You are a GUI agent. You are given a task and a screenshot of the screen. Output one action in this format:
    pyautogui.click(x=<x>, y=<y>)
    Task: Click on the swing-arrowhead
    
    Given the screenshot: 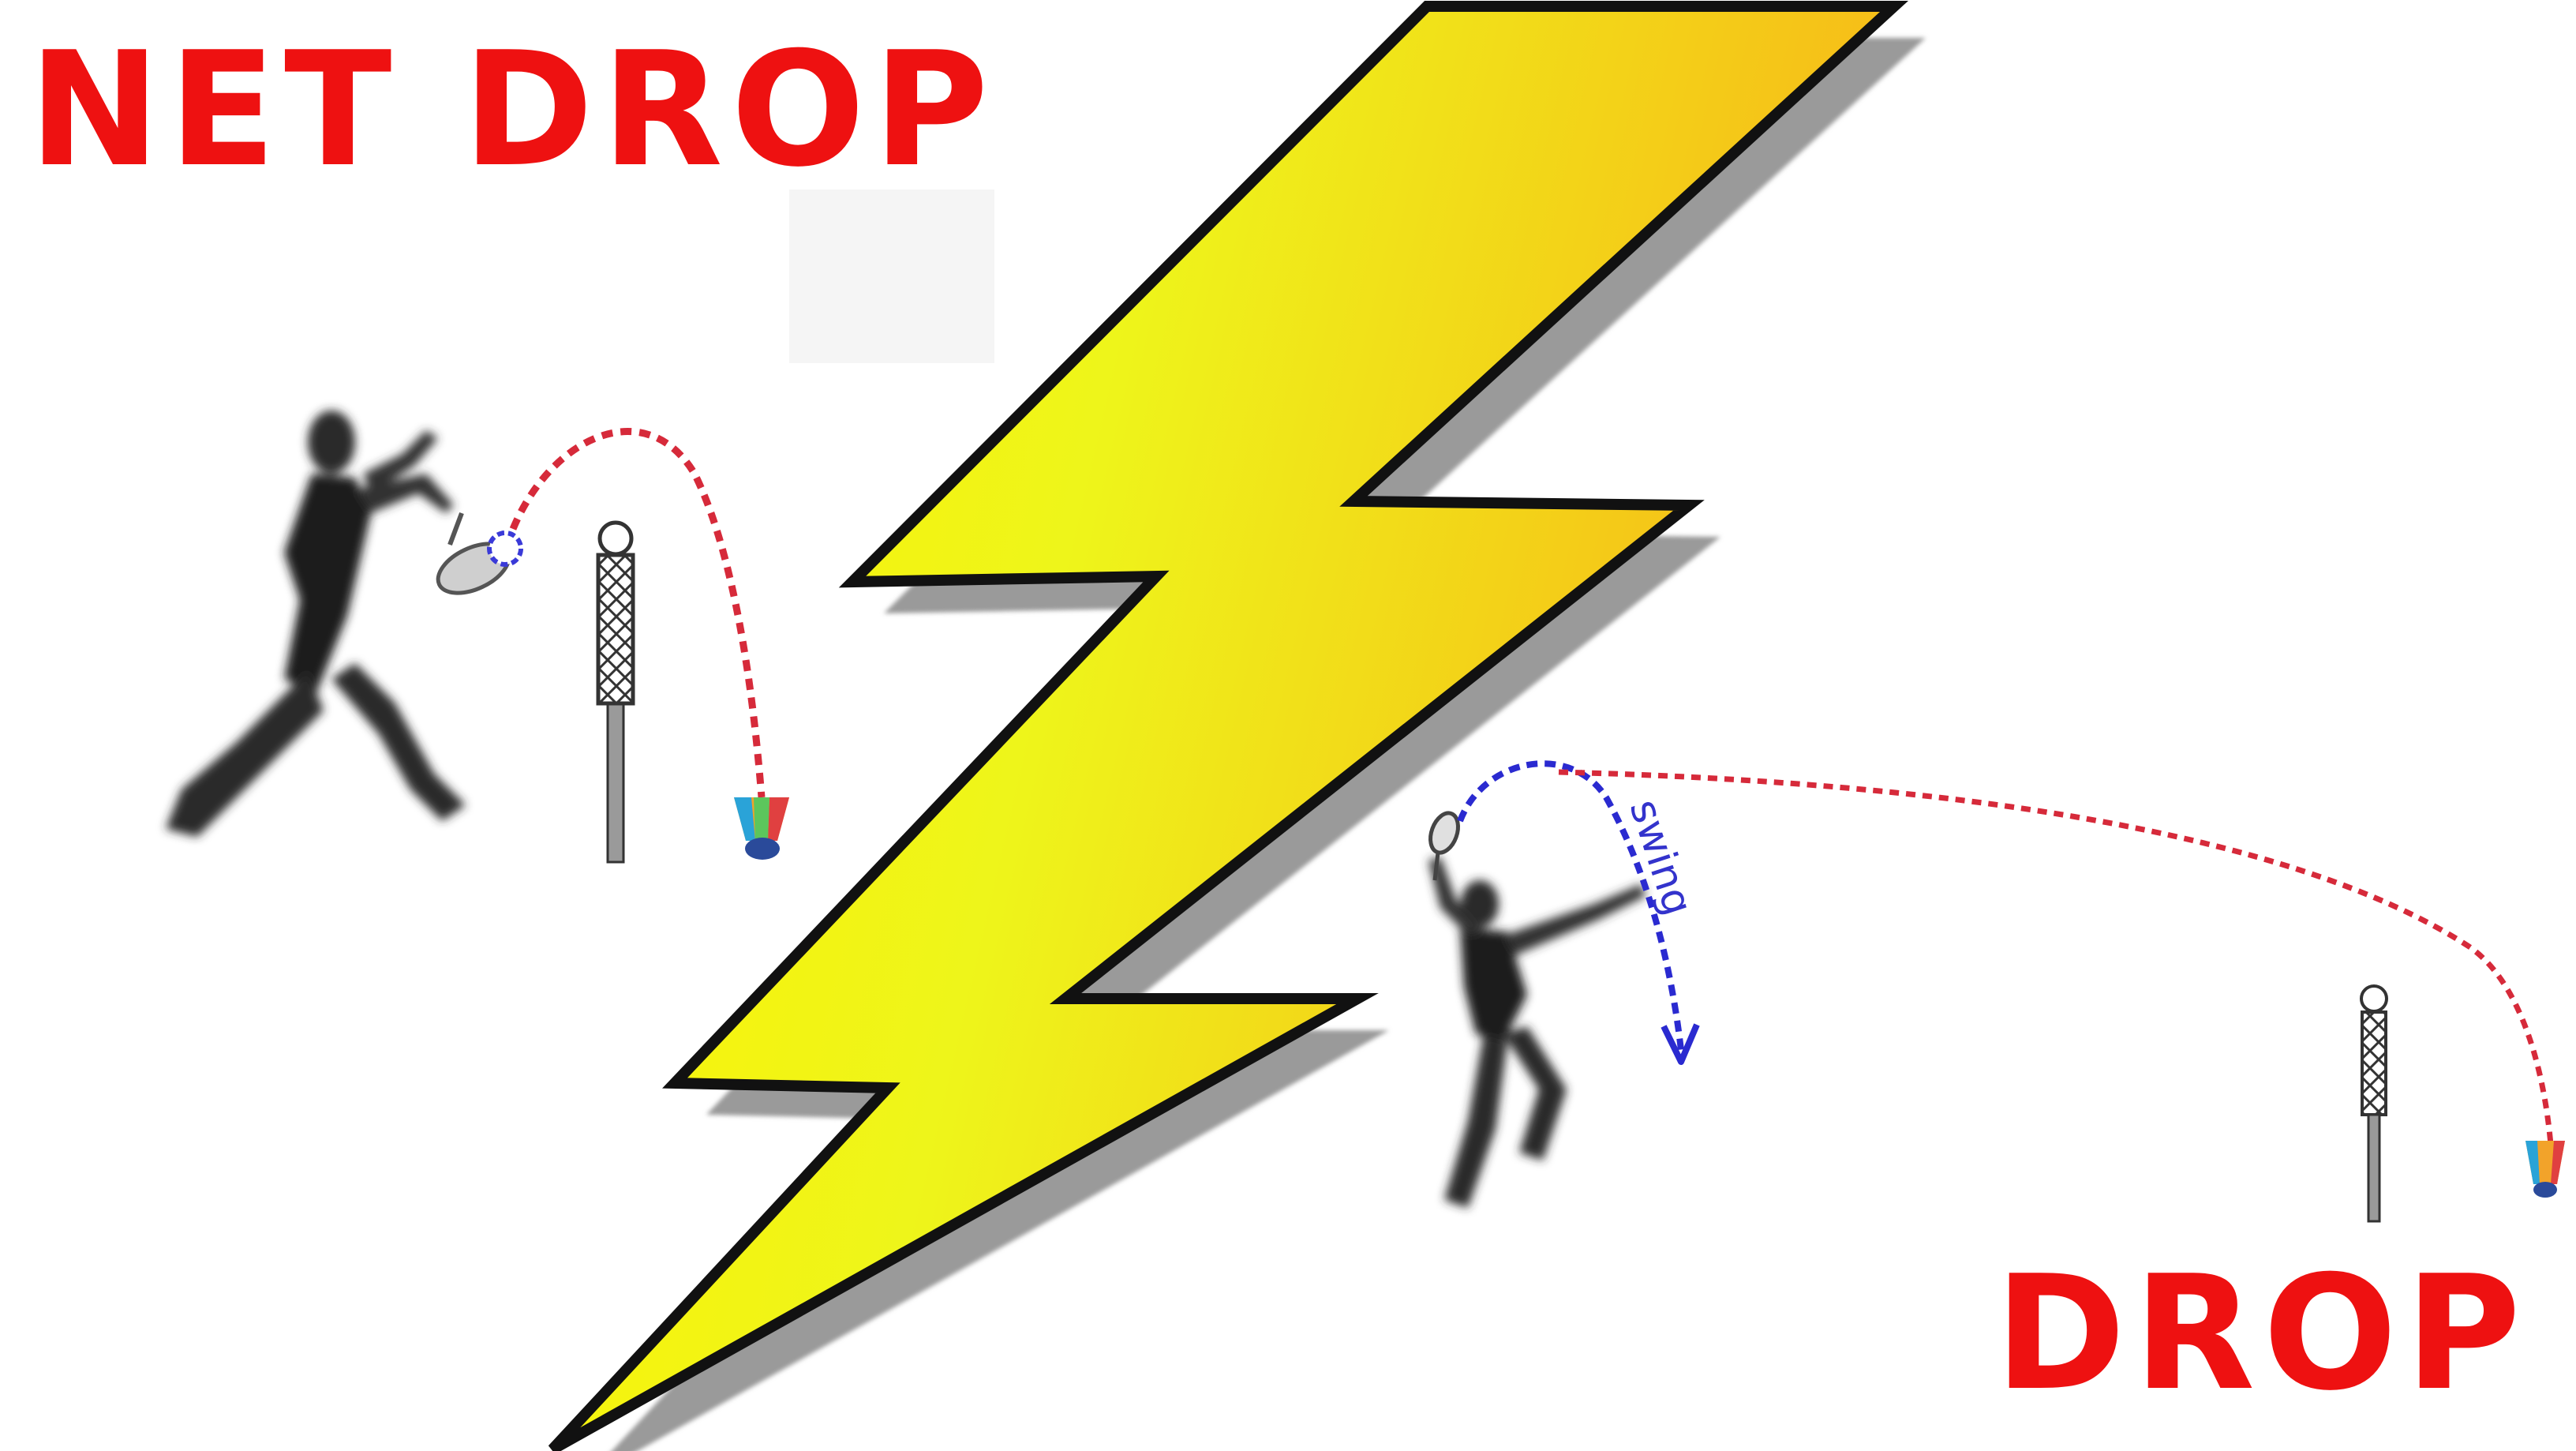 What is the action you would take?
    pyautogui.click(x=1680, y=1044)
    